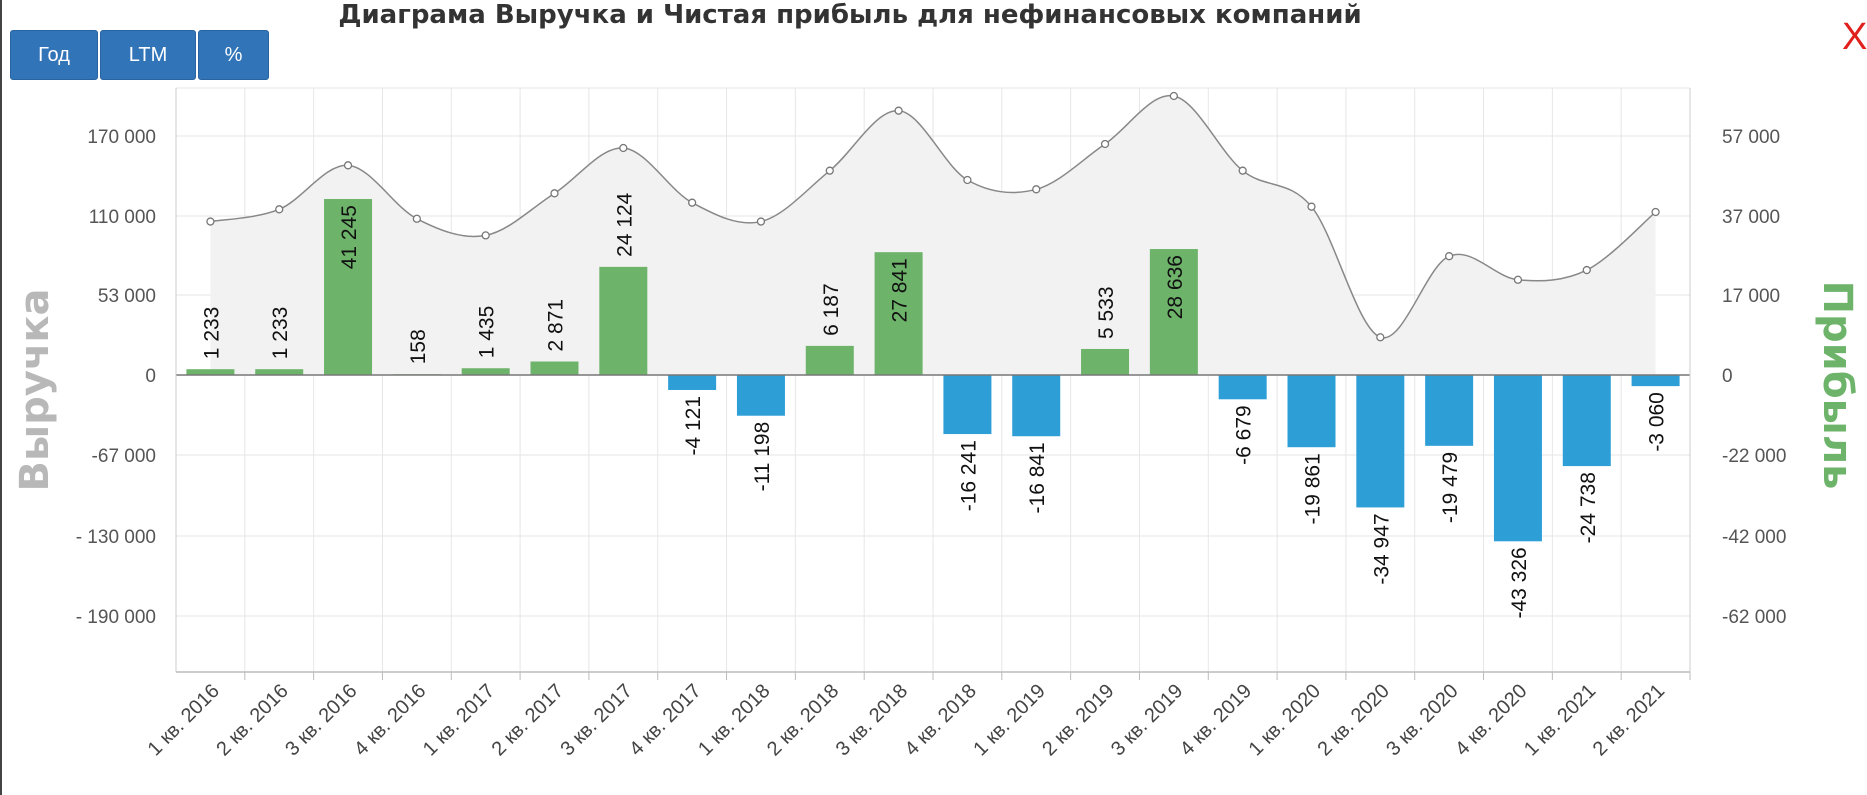 The image size is (1867, 795). Describe the element at coordinates (1106, 312) in the screenshot. I see `bar-data-label: 5 533` at that location.